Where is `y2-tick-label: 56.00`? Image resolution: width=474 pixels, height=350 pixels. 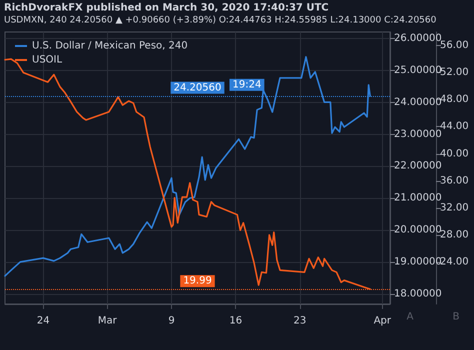
y2-tick-label: 56.00 is located at coordinates (454, 46).